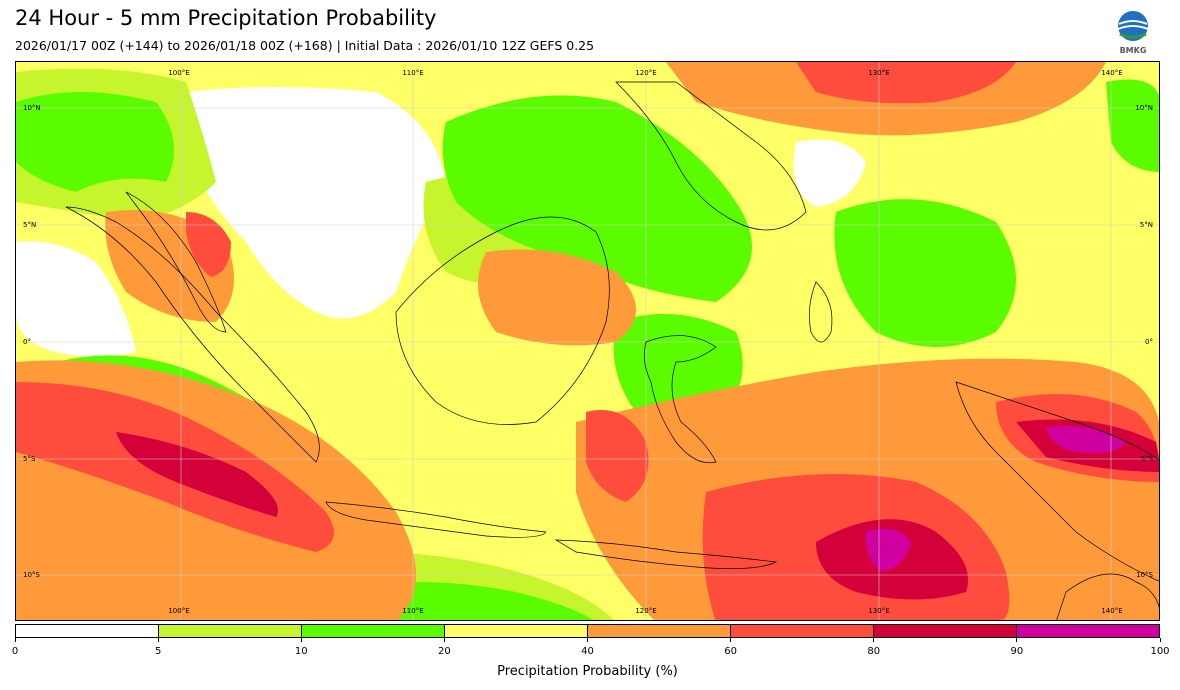 The width and height of the screenshot is (1180, 690). I want to click on coast-halmahera, so click(821, 312).